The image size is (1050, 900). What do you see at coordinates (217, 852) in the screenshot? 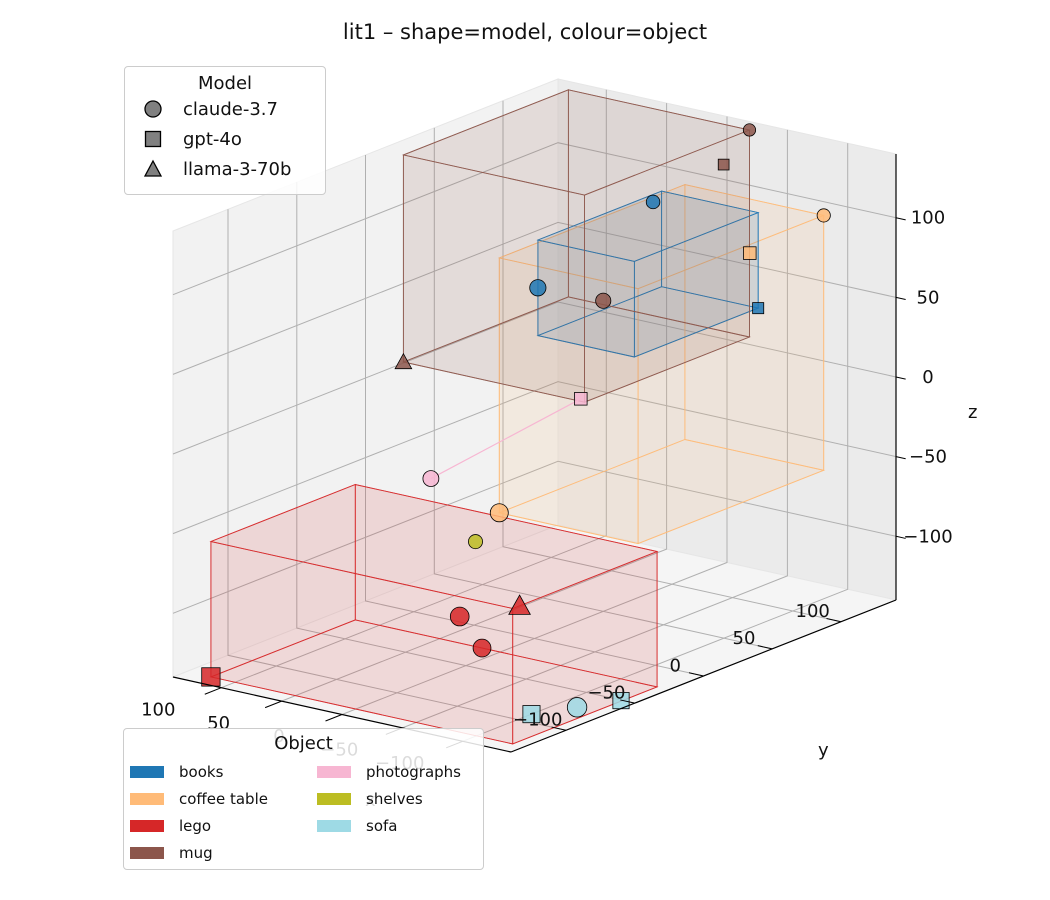
I see `legend-entry-mug: mug` at bounding box center [217, 852].